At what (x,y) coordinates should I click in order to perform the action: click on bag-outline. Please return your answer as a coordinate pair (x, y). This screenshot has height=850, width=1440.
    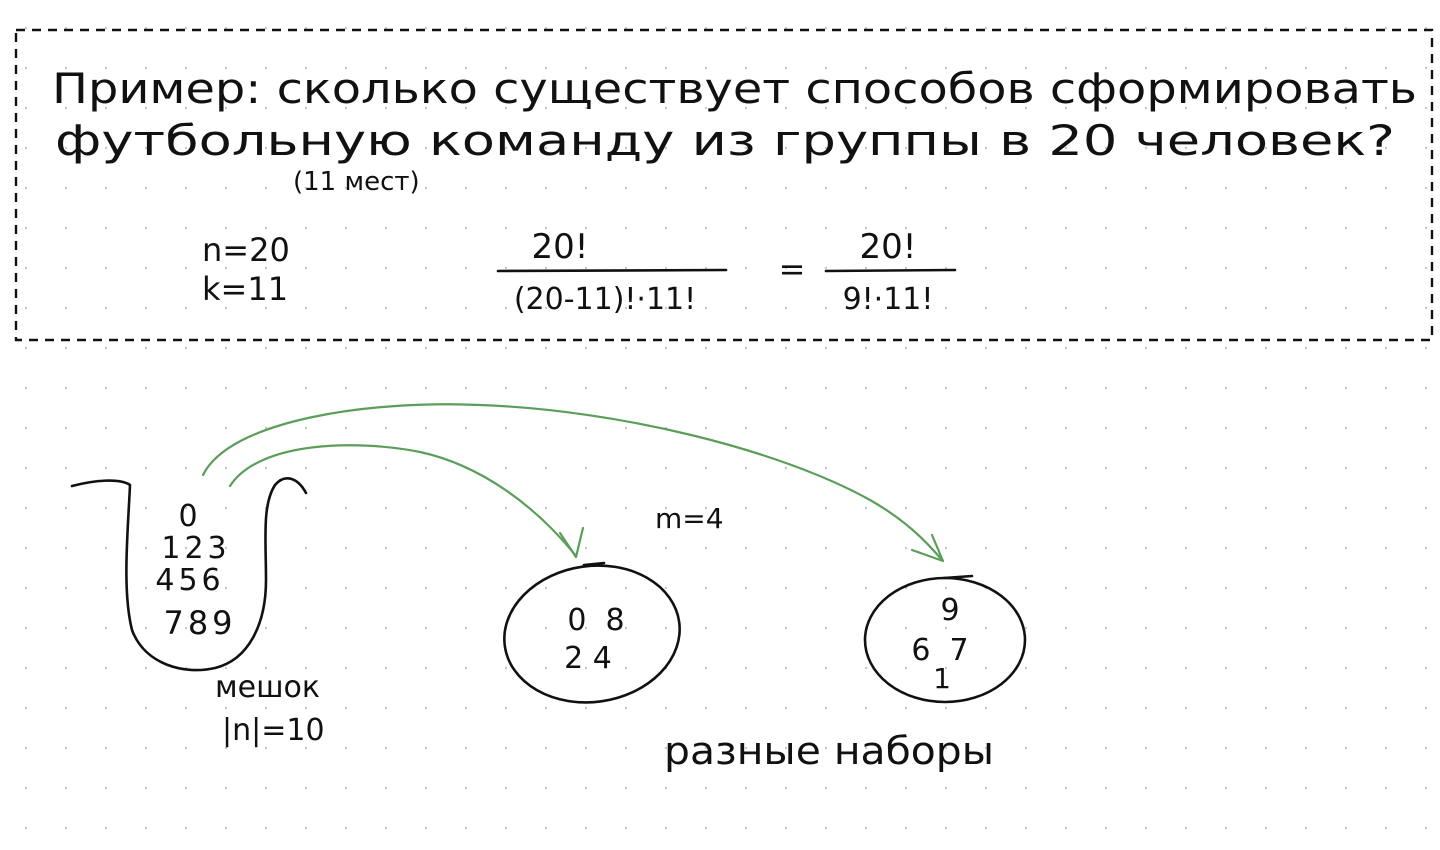
    Looking at the image, I should click on (189, 574).